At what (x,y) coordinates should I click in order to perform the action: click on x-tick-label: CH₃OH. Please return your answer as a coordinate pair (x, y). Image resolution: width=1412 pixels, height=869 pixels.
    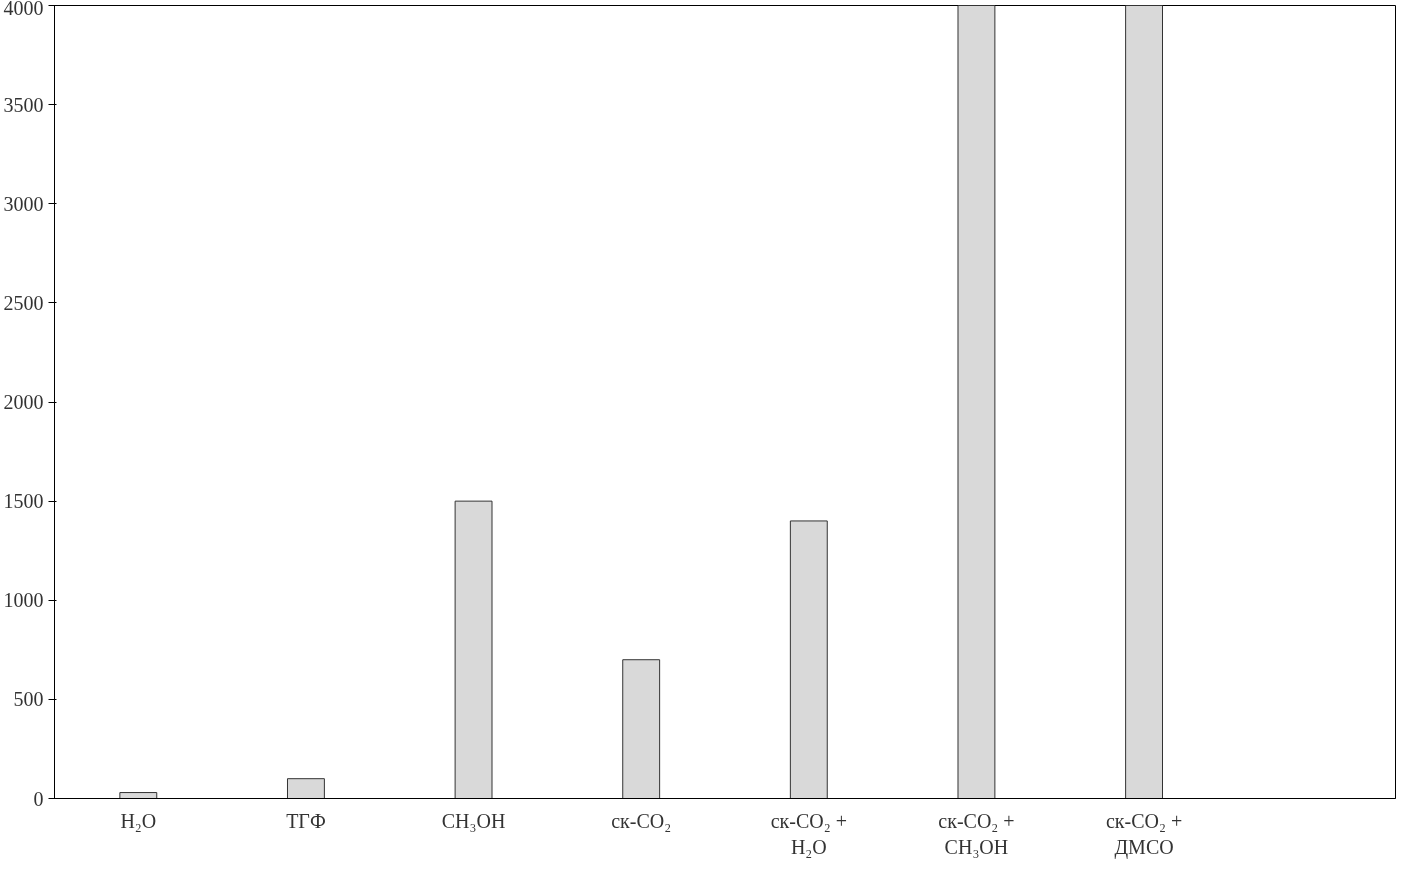
    Looking at the image, I should click on (473, 820).